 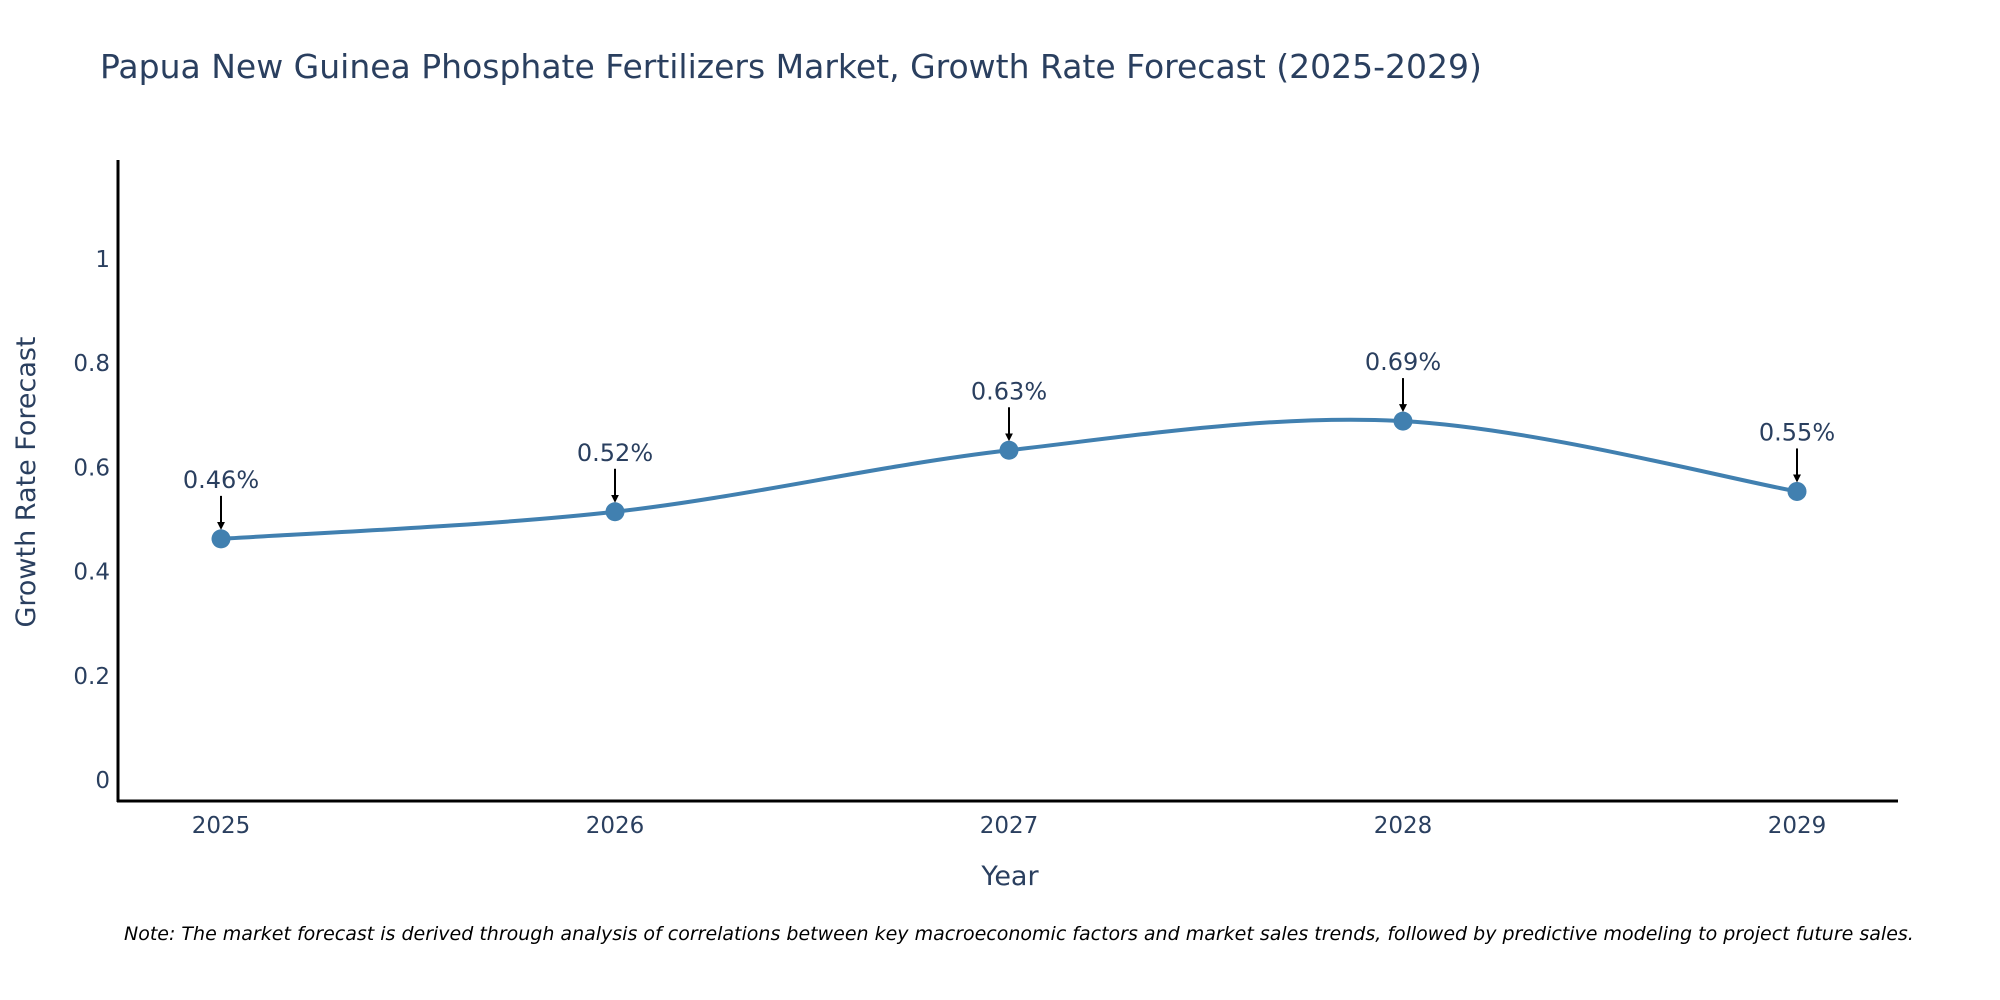 I want to click on data-label: 0.52%, so click(x=615, y=453).